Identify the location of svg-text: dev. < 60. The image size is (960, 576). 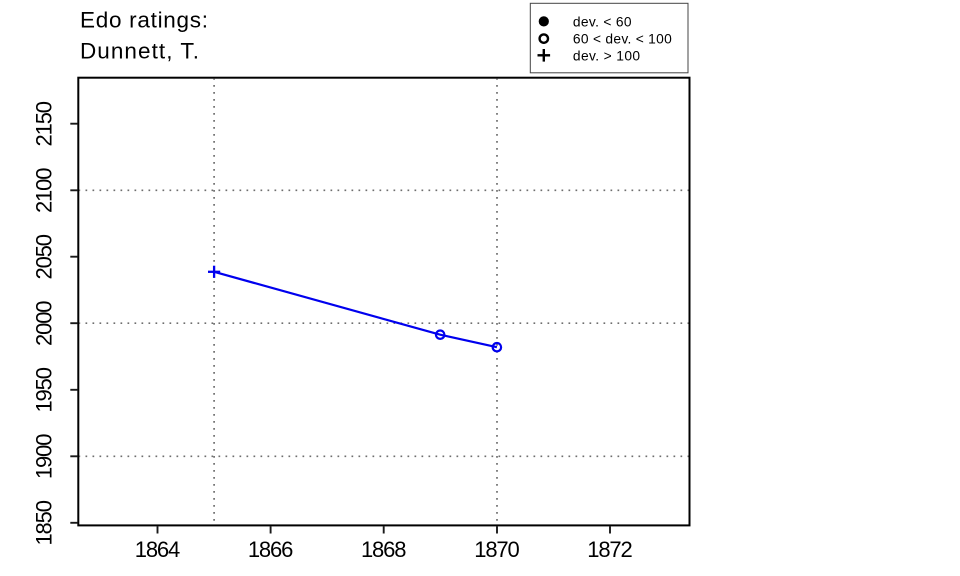
(602, 22).